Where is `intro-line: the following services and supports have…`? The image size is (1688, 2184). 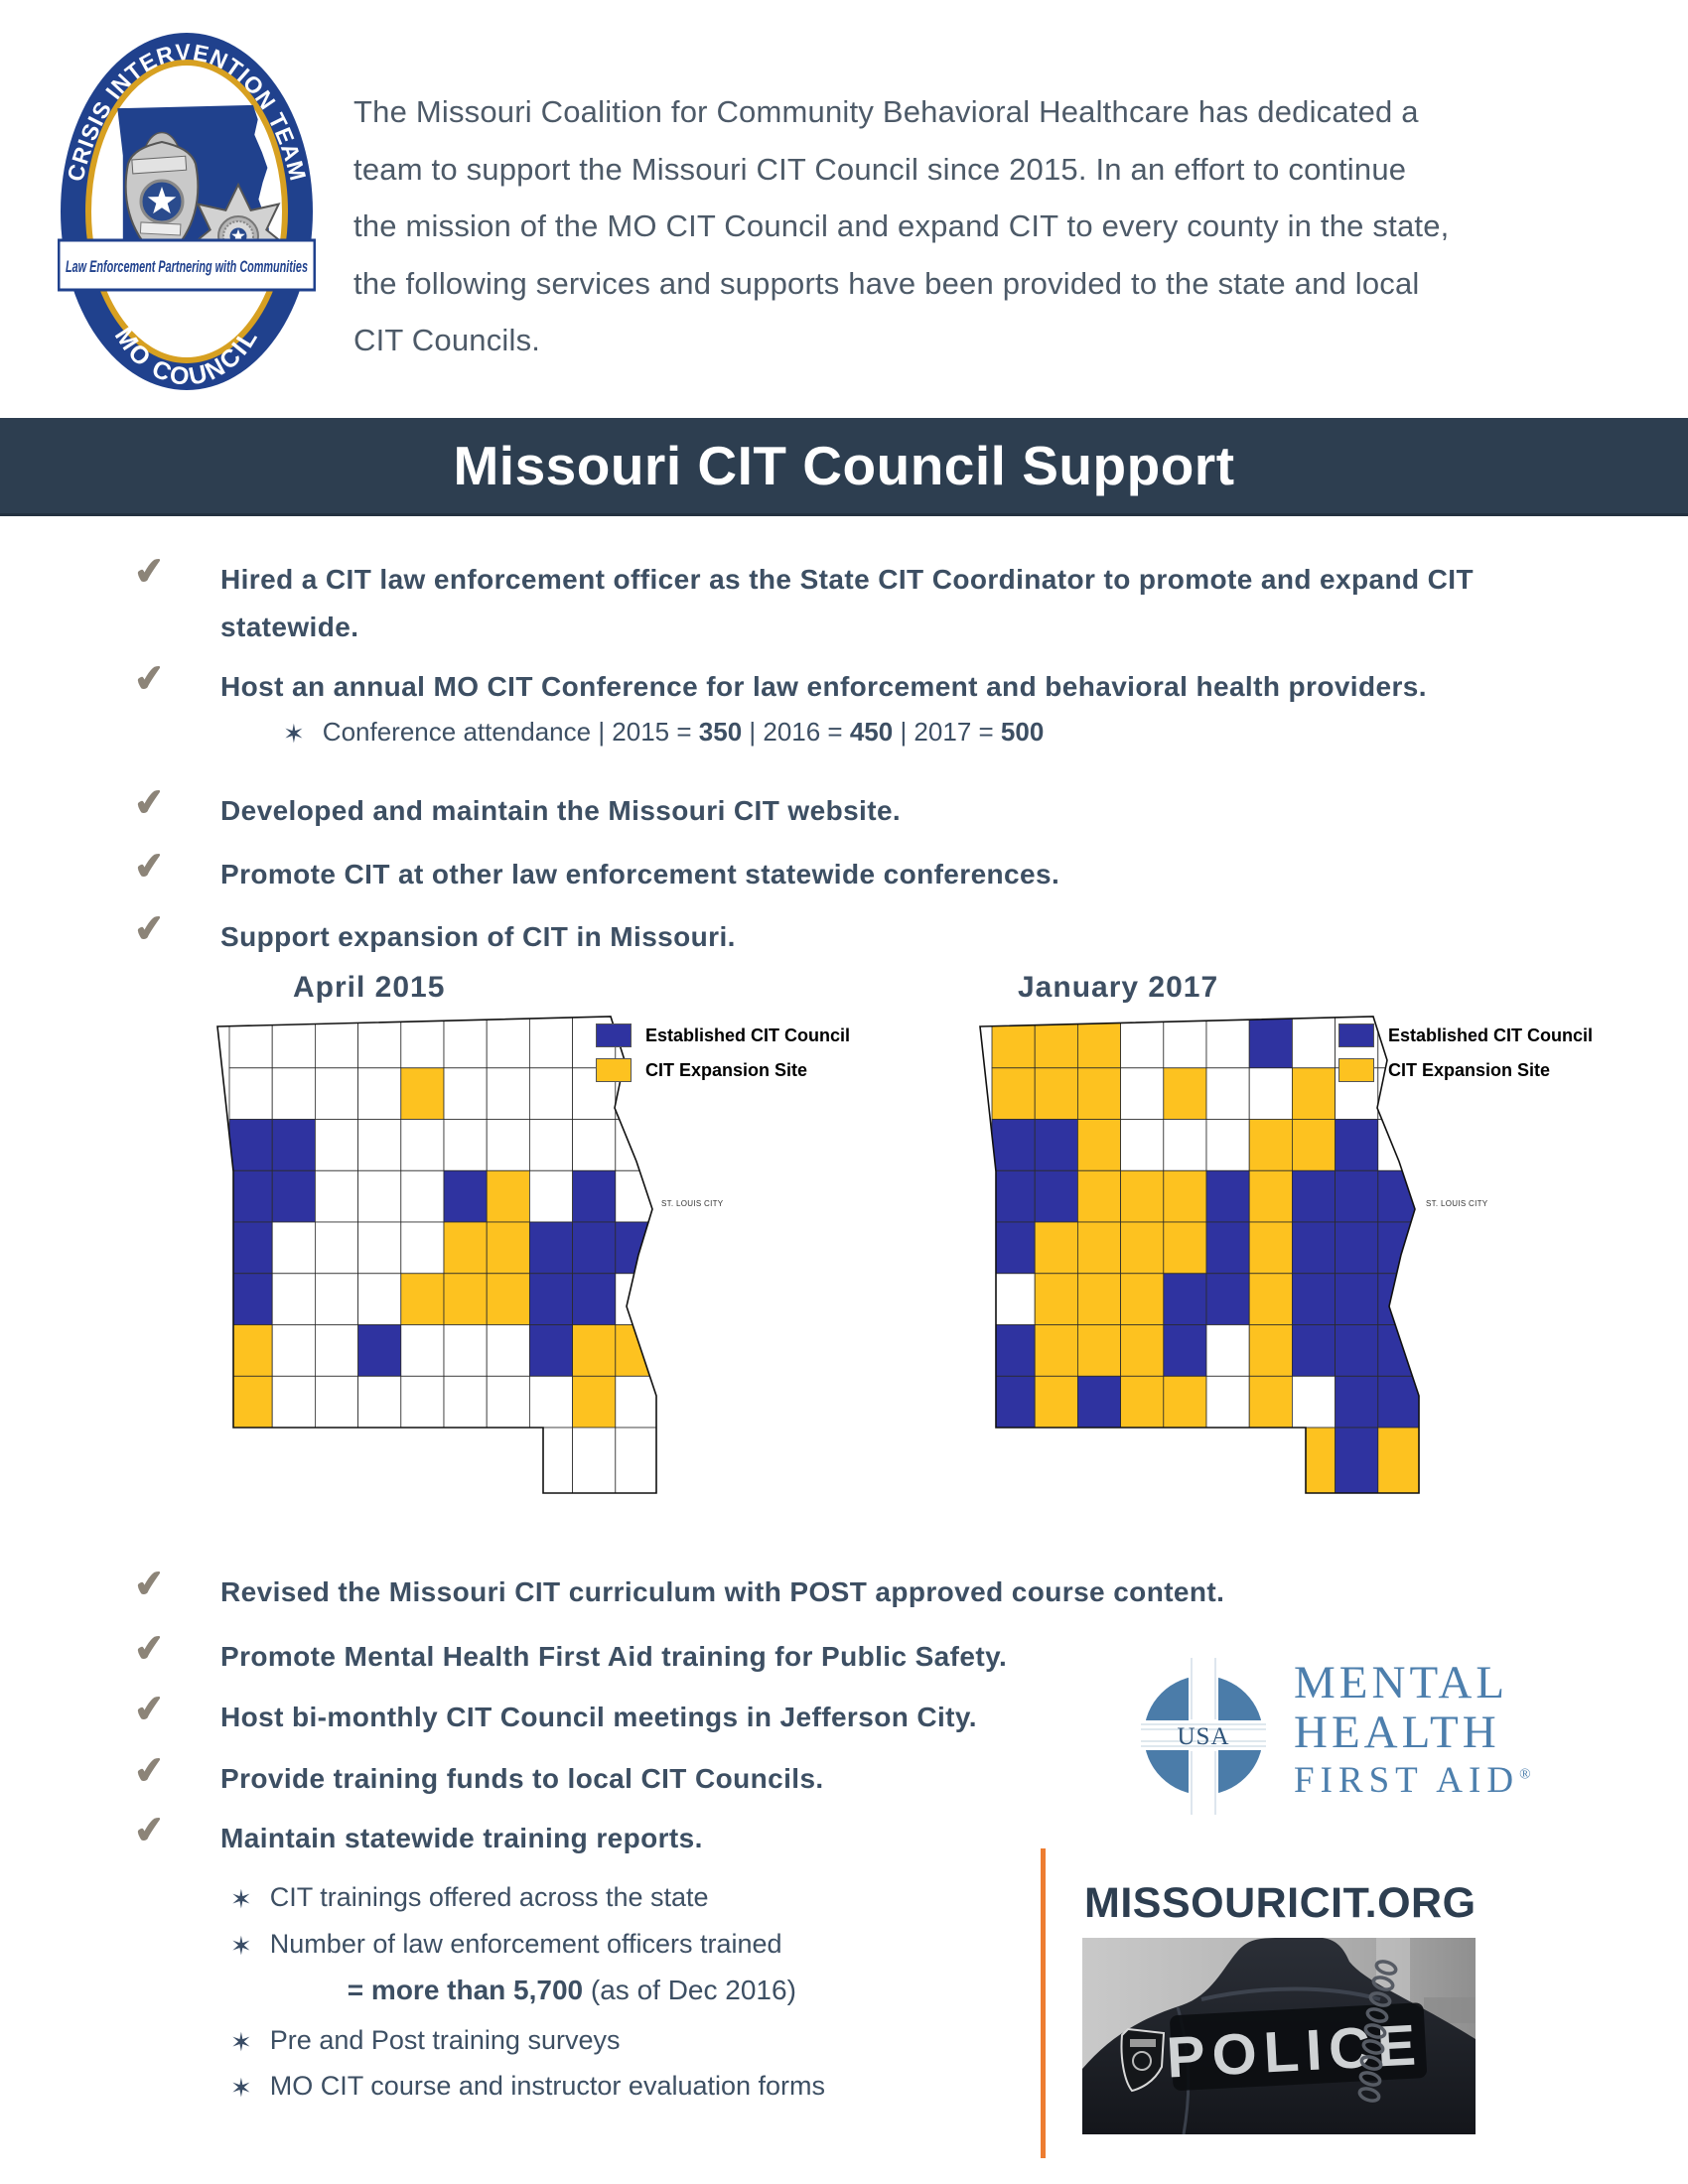
intro-line: the following services and supports have… is located at coordinates (886, 283).